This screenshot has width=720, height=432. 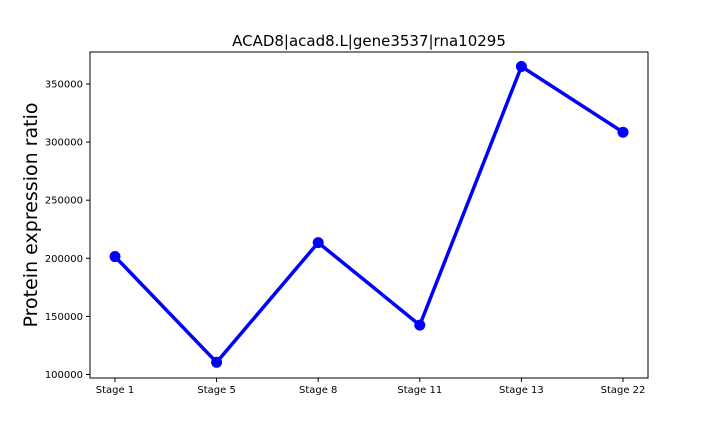 I want to click on y-tick-label: 300000, so click(x=64, y=143).